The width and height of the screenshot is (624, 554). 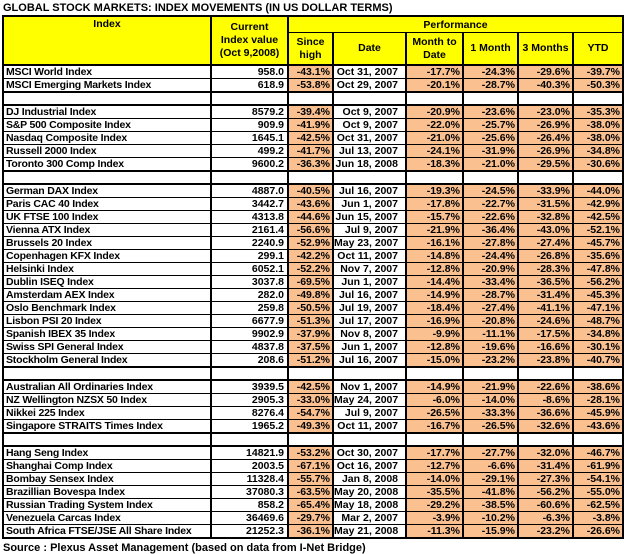 What do you see at coordinates (545, 452) in the screenshot?
I see `cell-3-months: -32.0%` at bounding box center [545, 452].